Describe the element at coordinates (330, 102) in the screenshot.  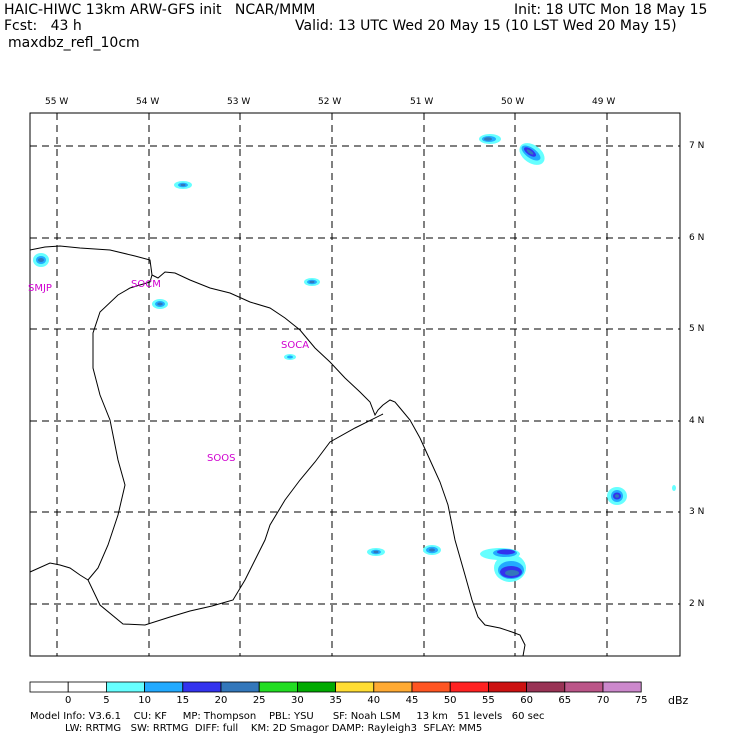
I see `lon-label-52w: 52 W` at that location.